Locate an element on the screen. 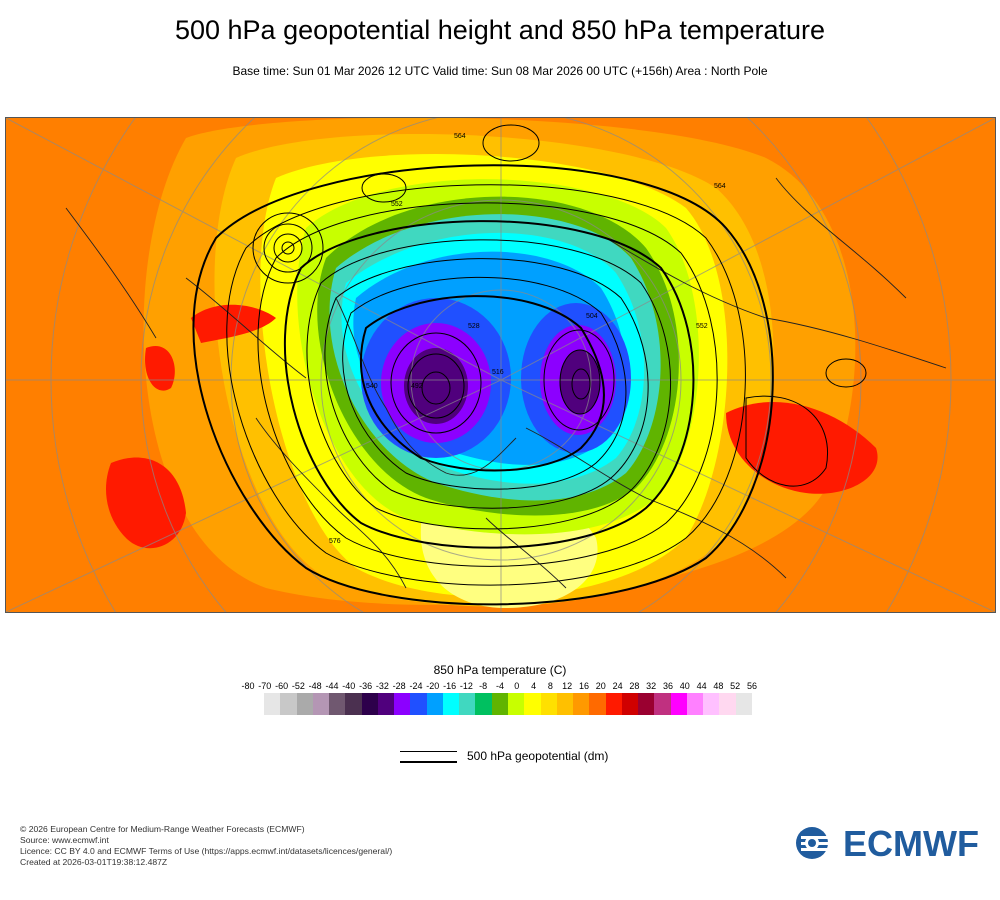  contour-line-sample is located at coordinates (428, 757).